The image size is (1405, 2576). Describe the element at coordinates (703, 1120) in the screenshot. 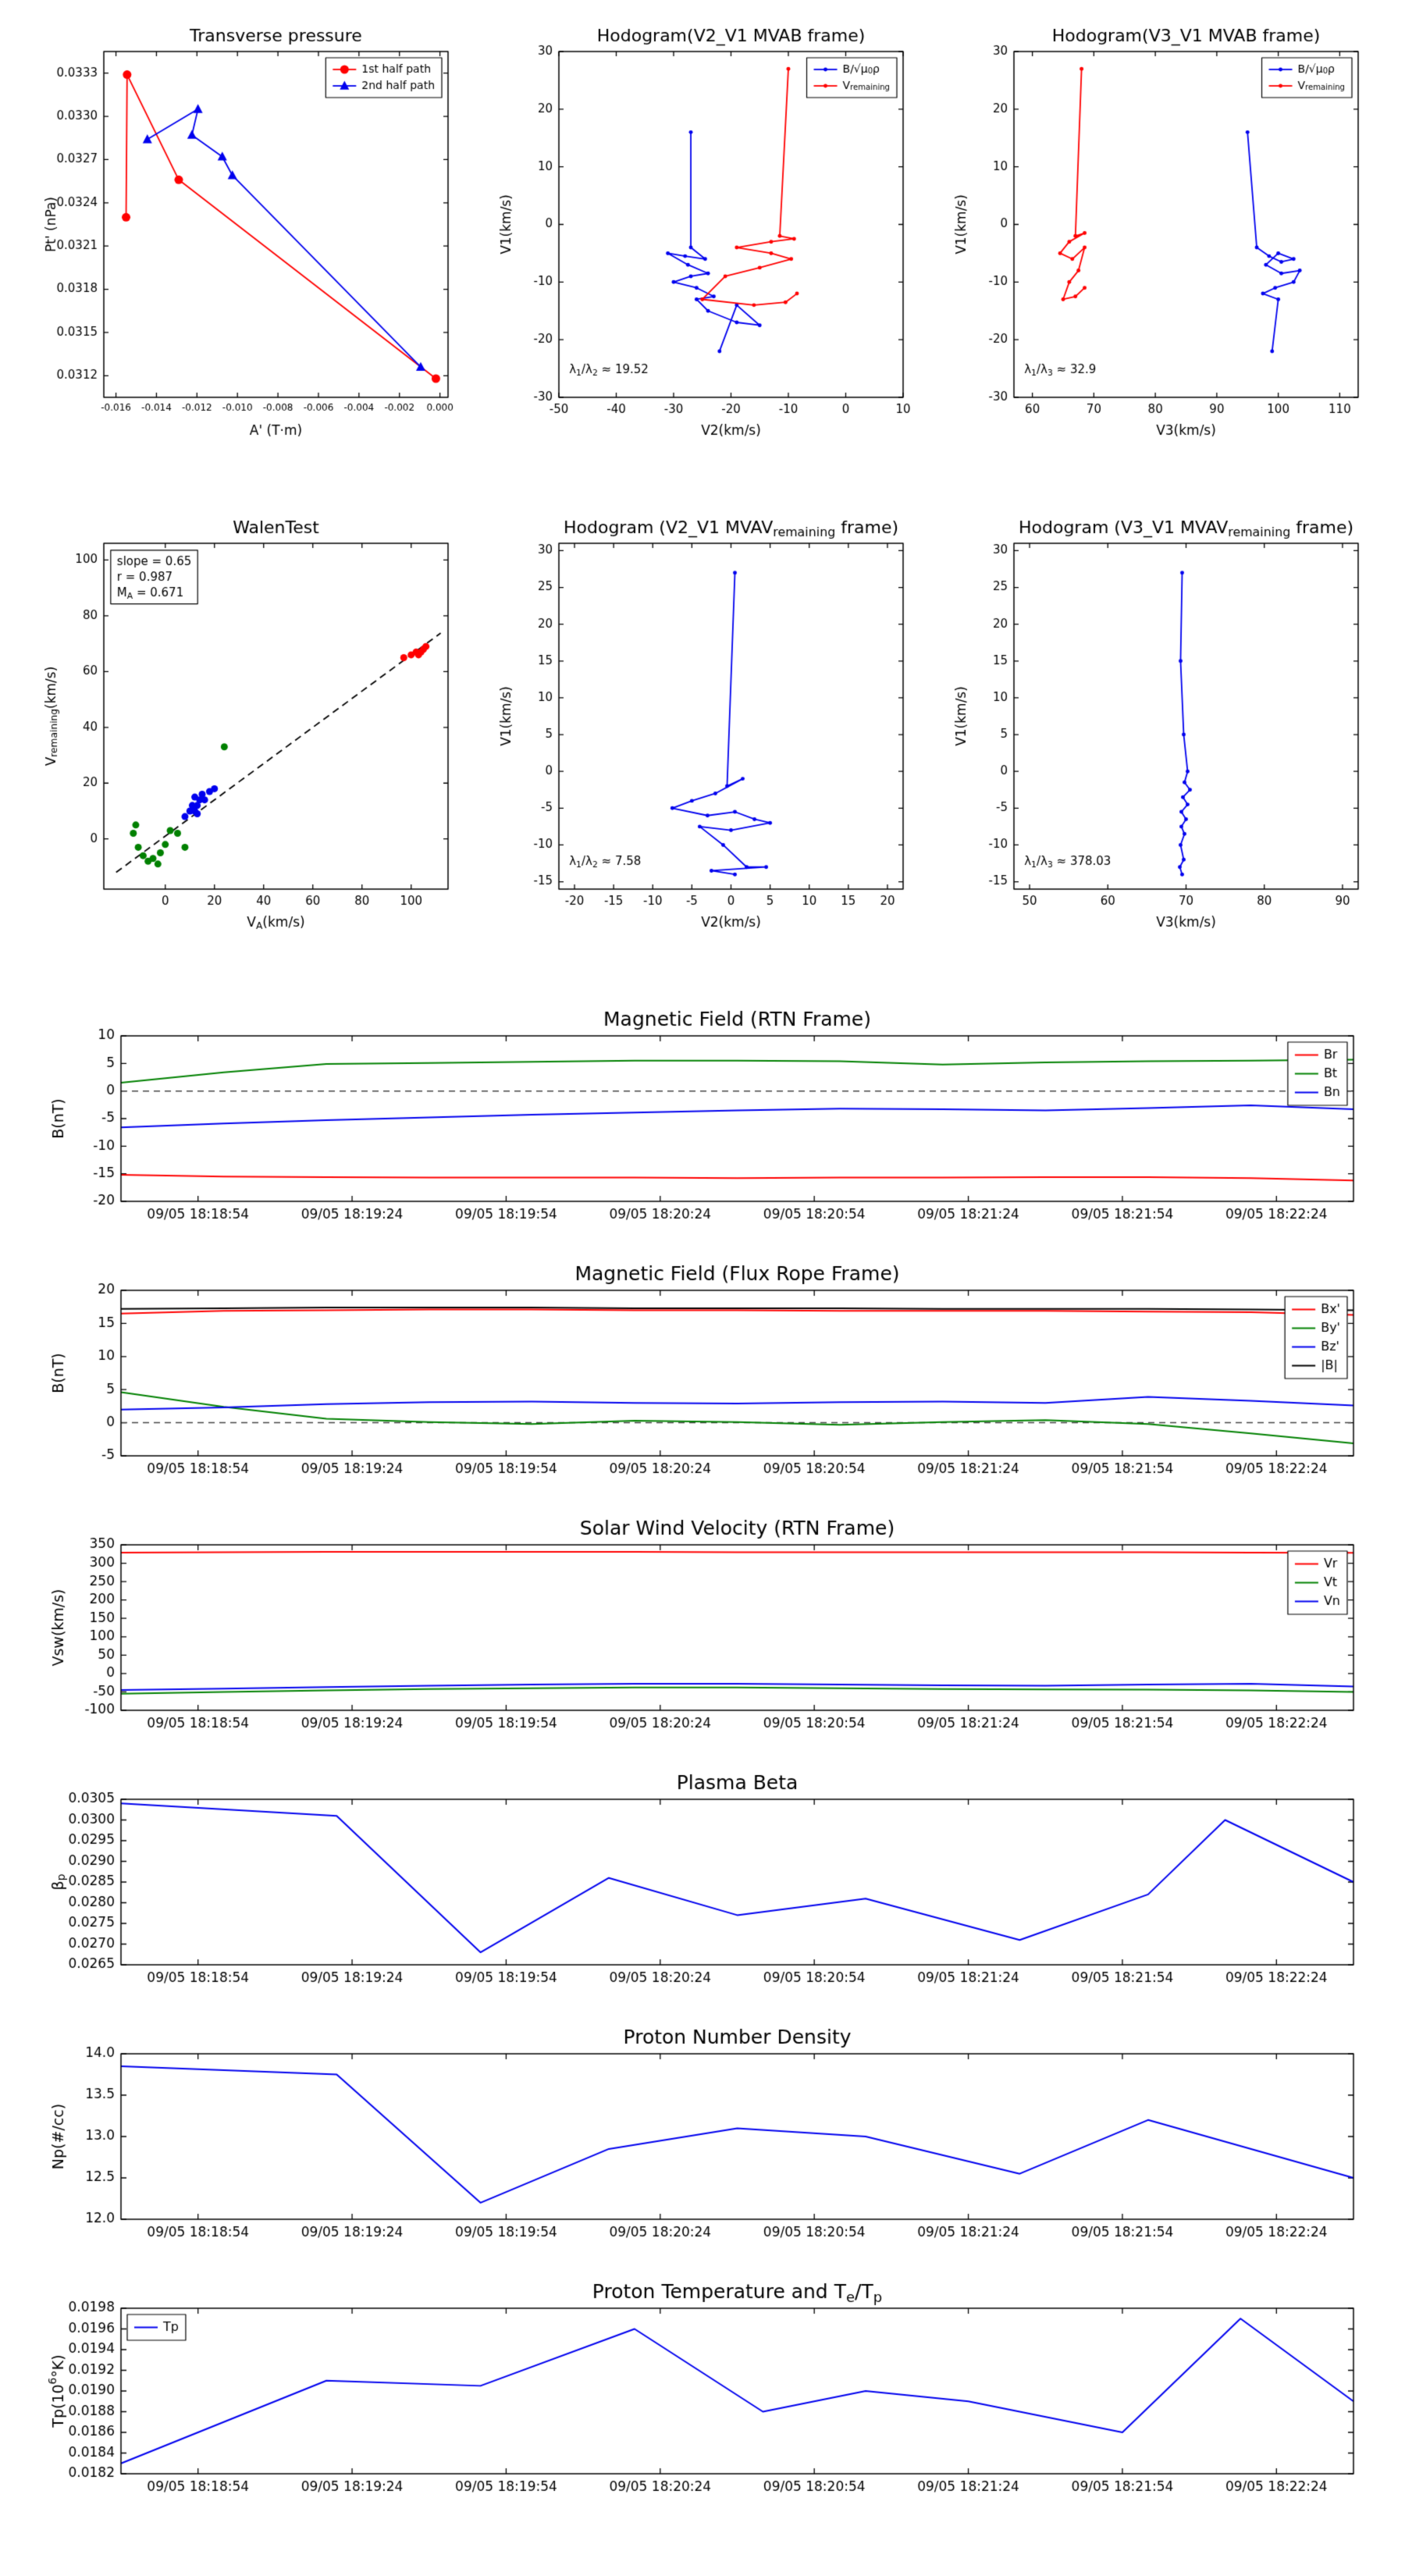

I see `magnetic-field-rtn-chart` at that location.